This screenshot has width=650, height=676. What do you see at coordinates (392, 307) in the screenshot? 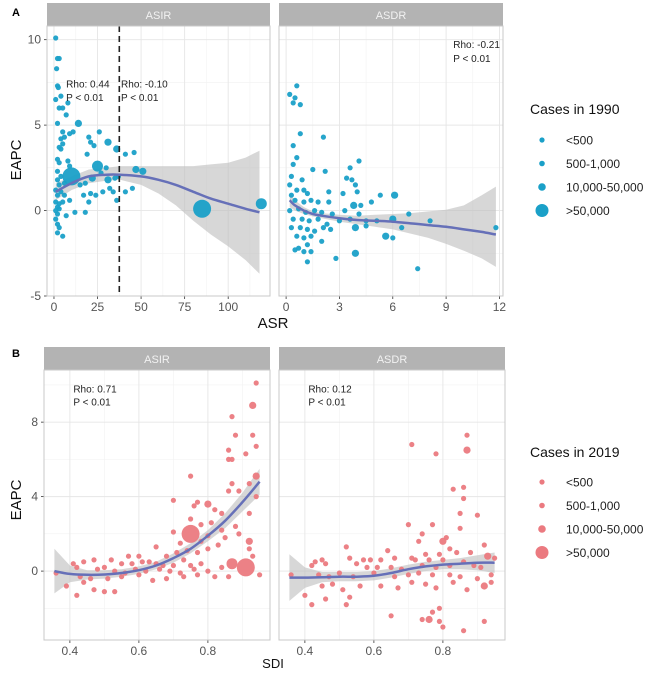
I see `x-tick-label: 6` at bounding box center [392, 307].